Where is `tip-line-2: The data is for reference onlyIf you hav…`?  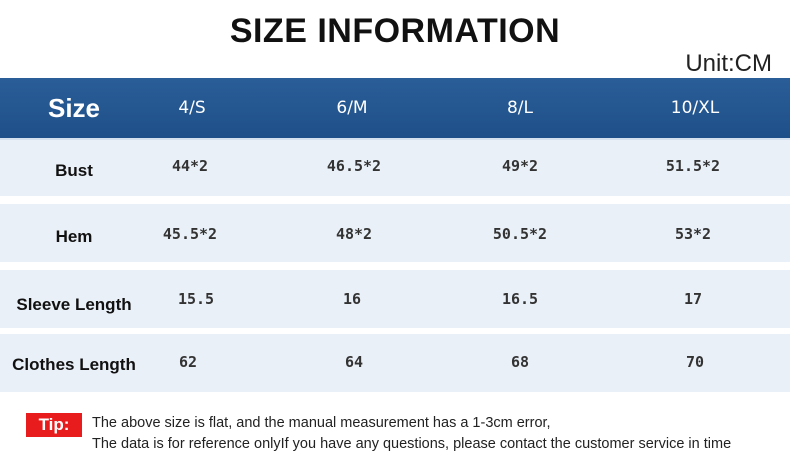 tip-line-2: The data is for reference onlyIf you hav… is located at coordinates (412, 444).